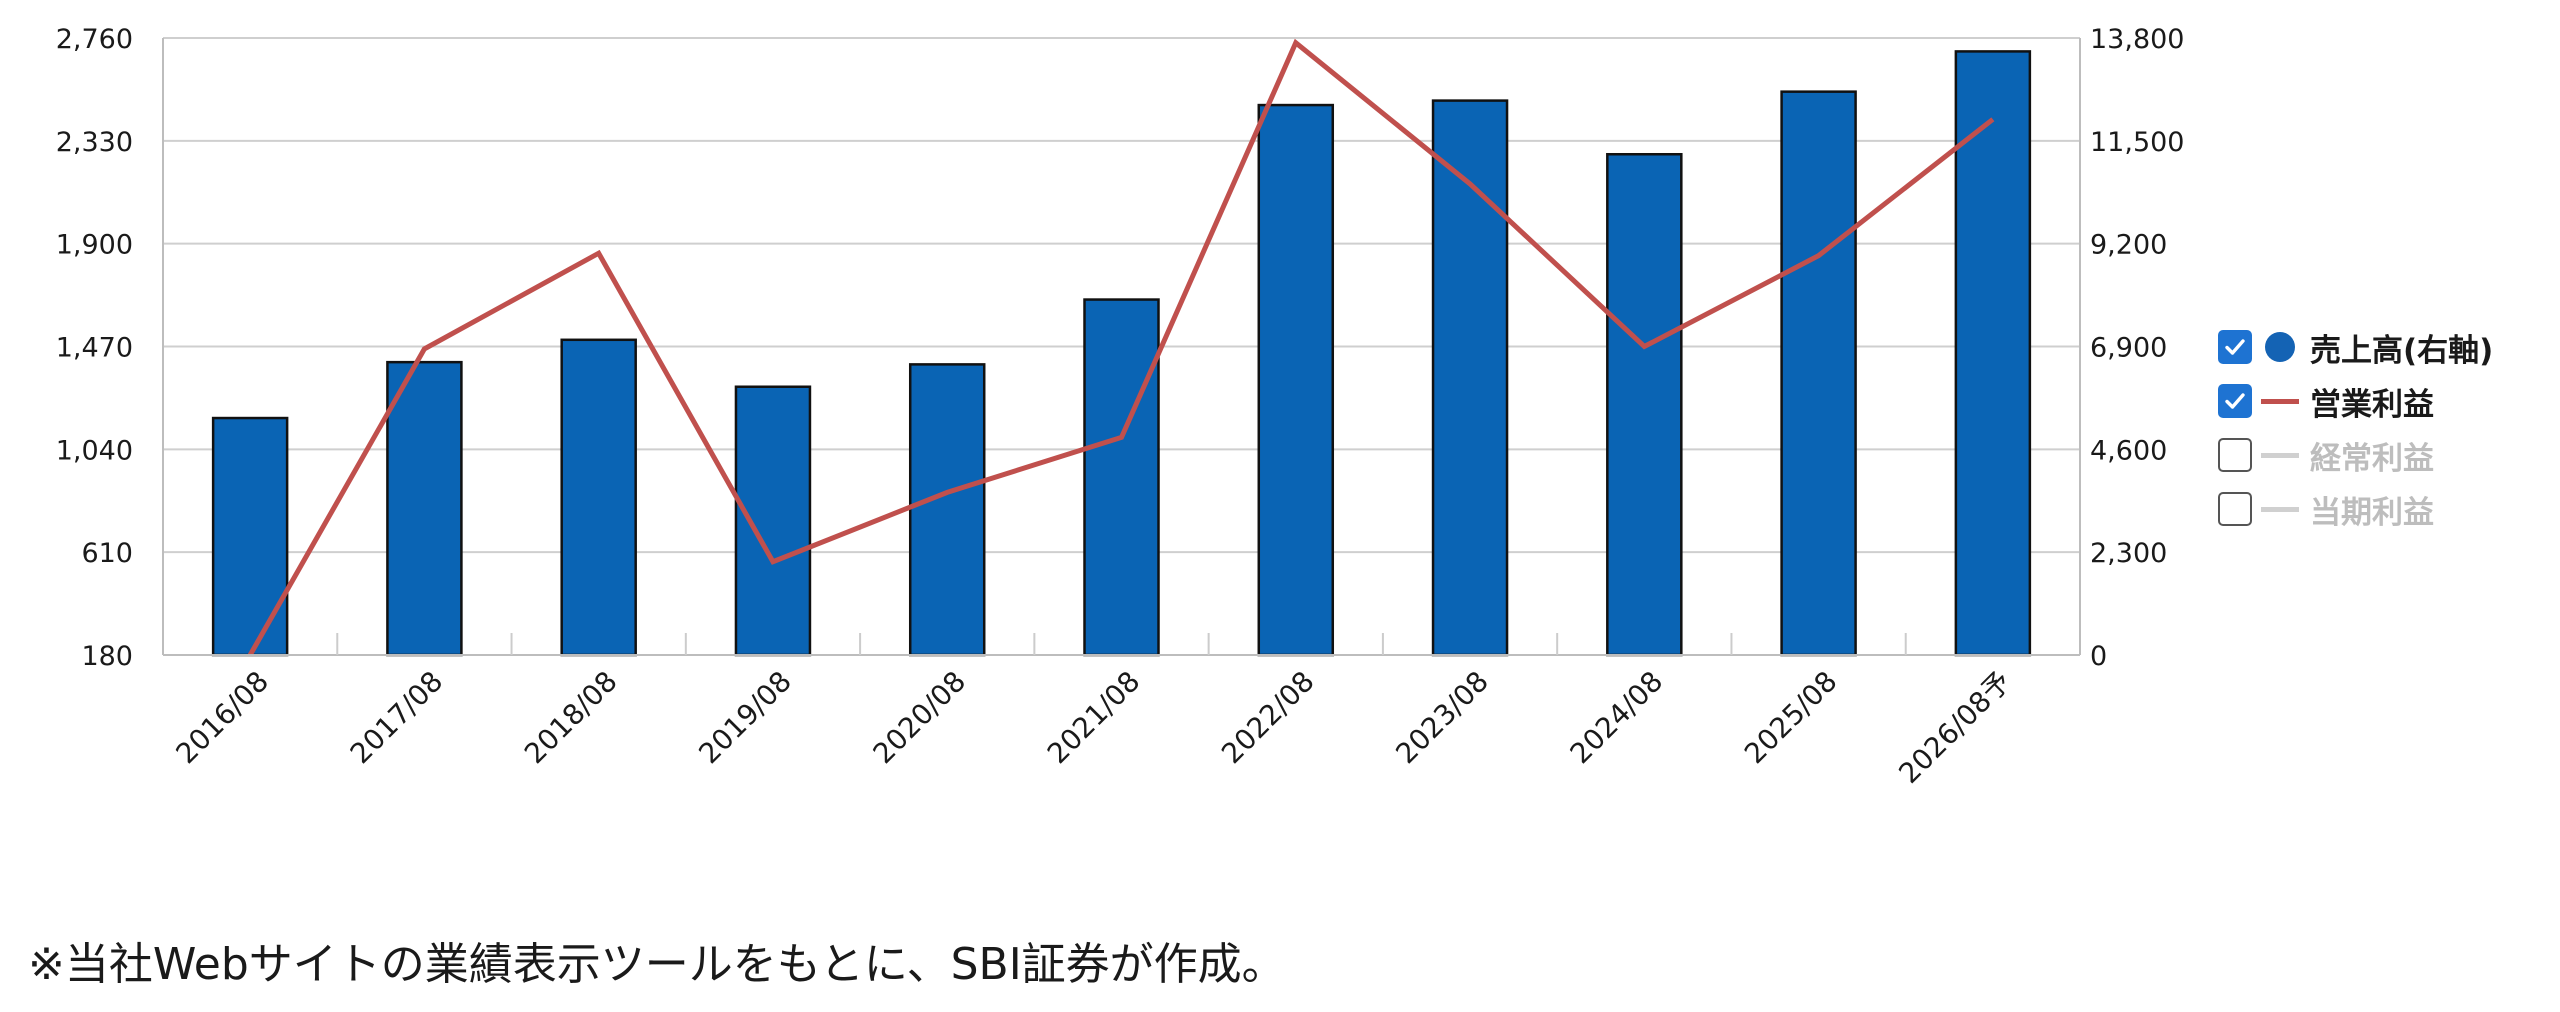 The height and width of the screenshot is (1012, 2560). Describe the element at coordinates (2128, 245) in the screenshot. I see `right-tick-label: 9,200` at that location.